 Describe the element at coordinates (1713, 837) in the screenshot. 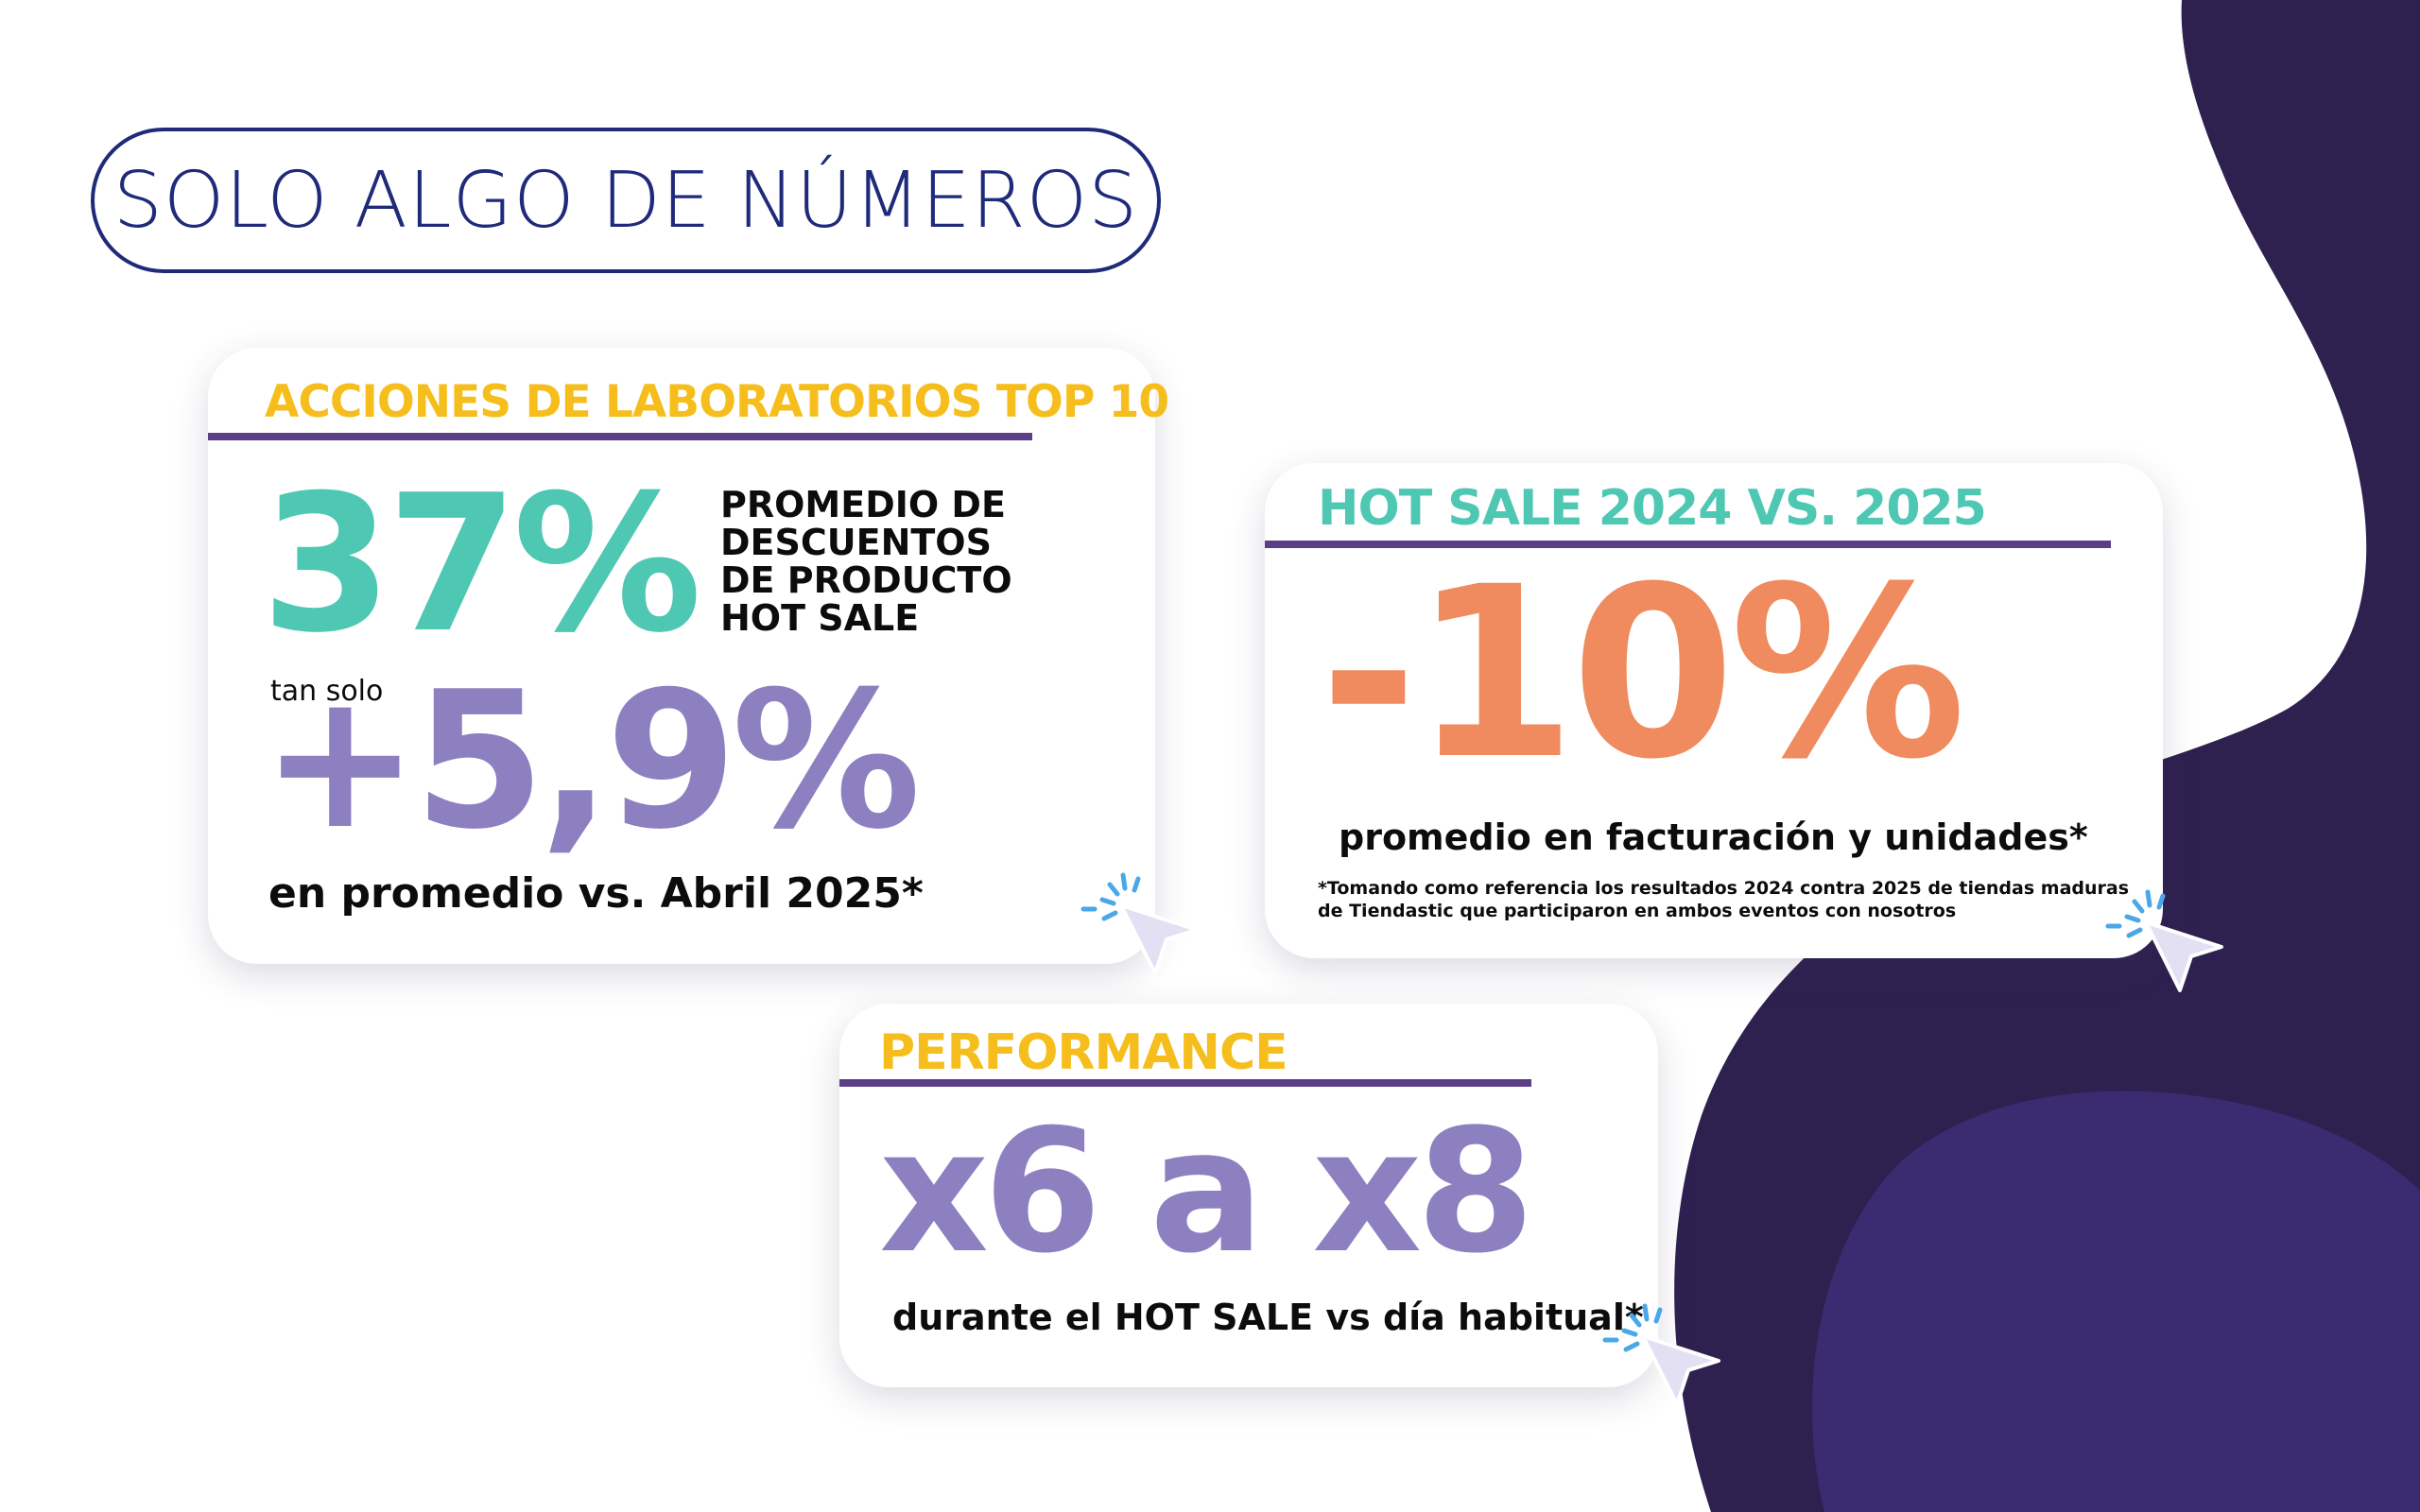

I see `card2-subtitle: promedio en facturación y unidades*` at that location.